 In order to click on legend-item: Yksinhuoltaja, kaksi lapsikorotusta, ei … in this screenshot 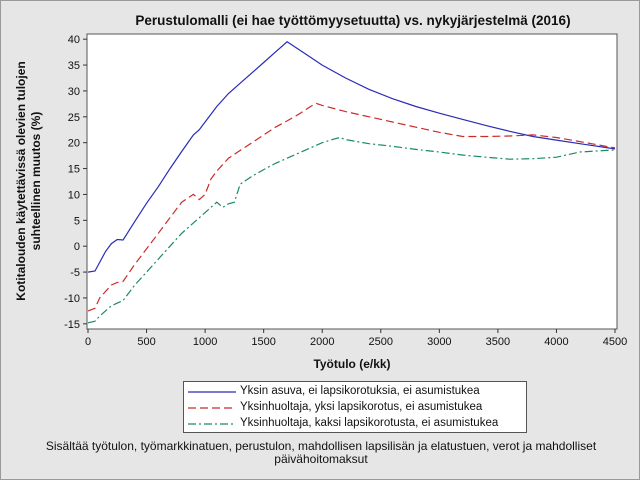, I will do `click(356, 424)`.